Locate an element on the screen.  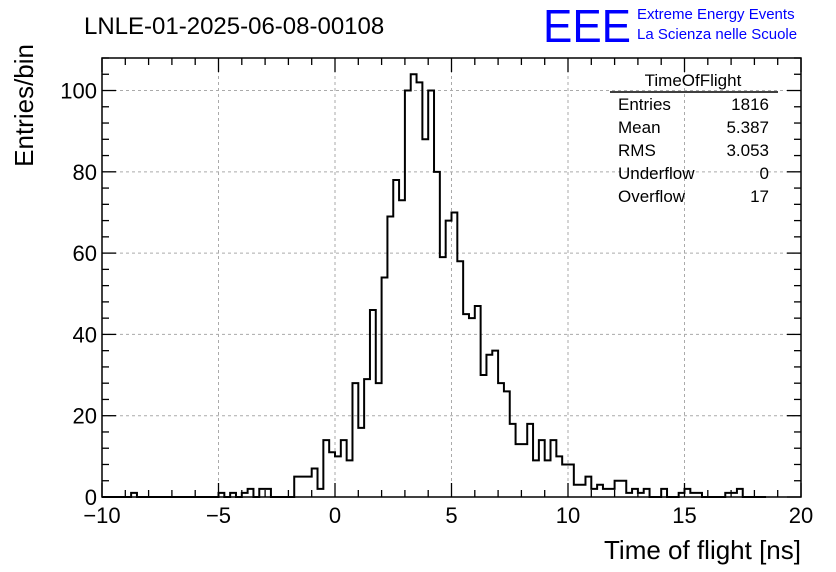
stats-row-value: 3.053 is located at coordinates (747, 150).